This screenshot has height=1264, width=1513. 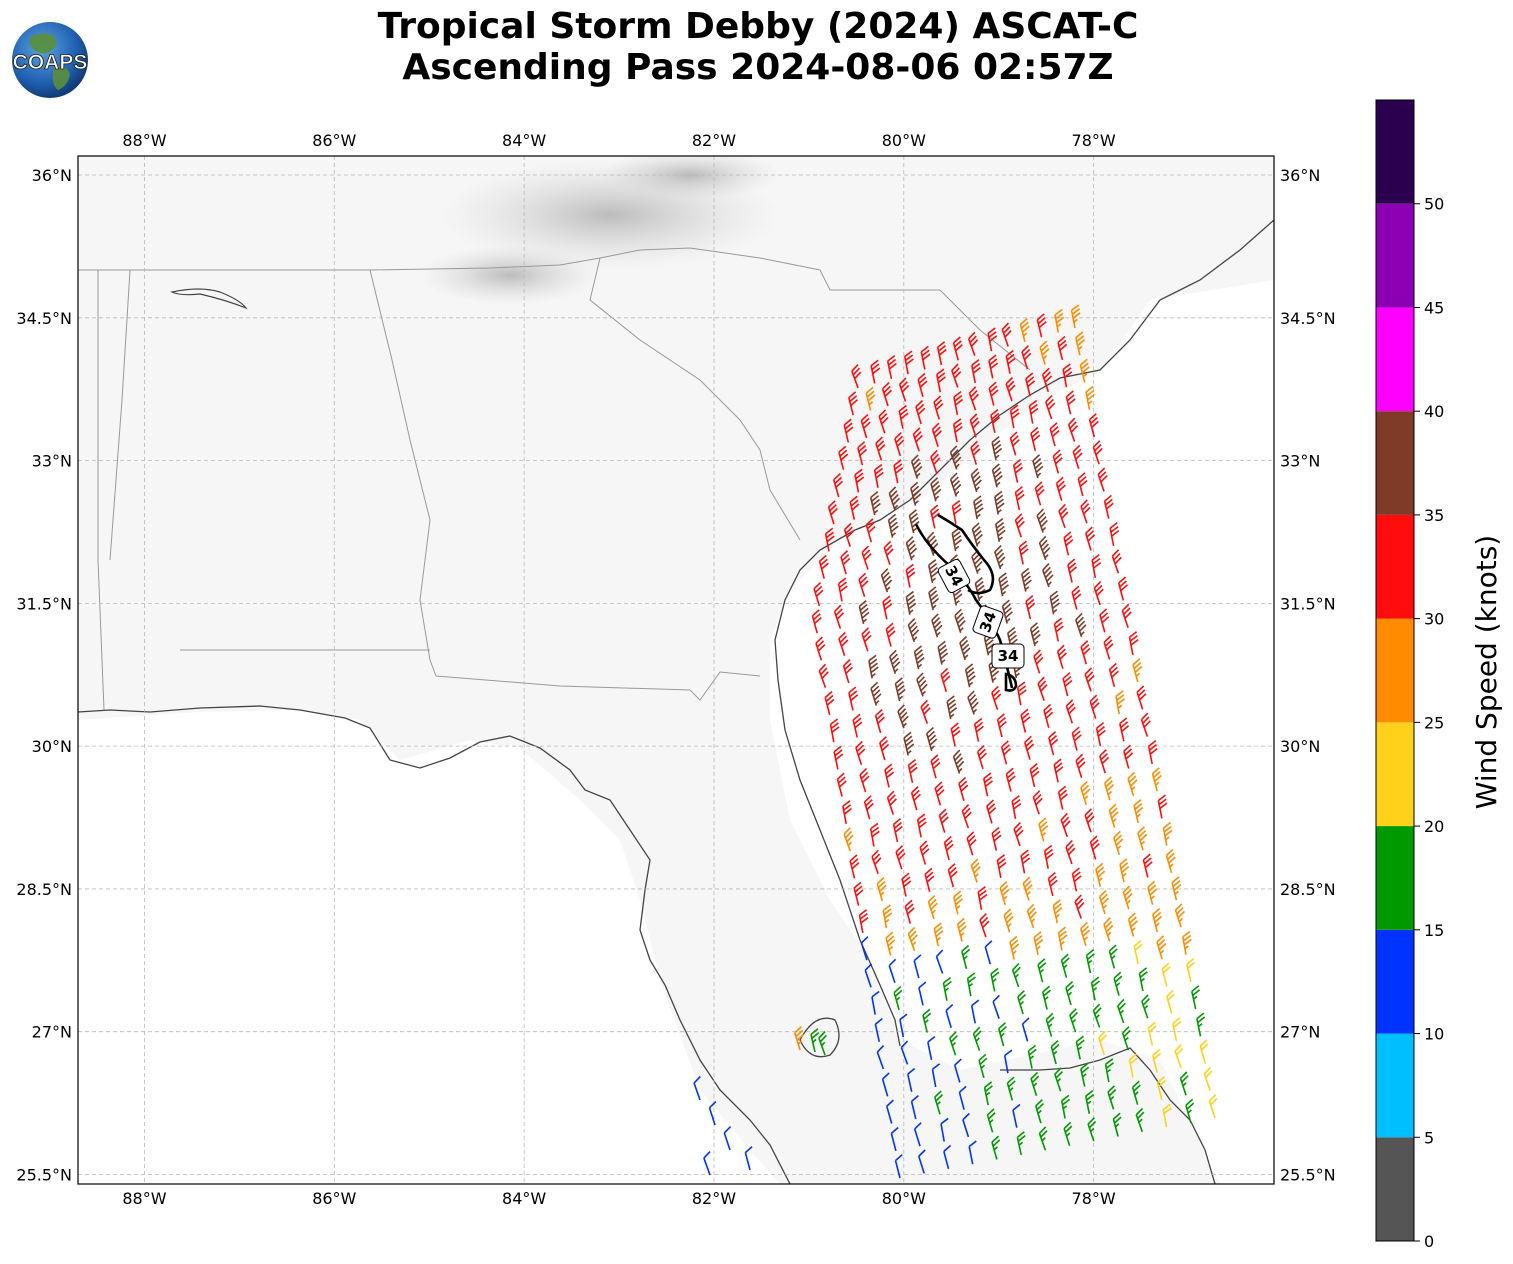 I want to click on colorbar-tick-label: 25, so click(x=1434, y=722).